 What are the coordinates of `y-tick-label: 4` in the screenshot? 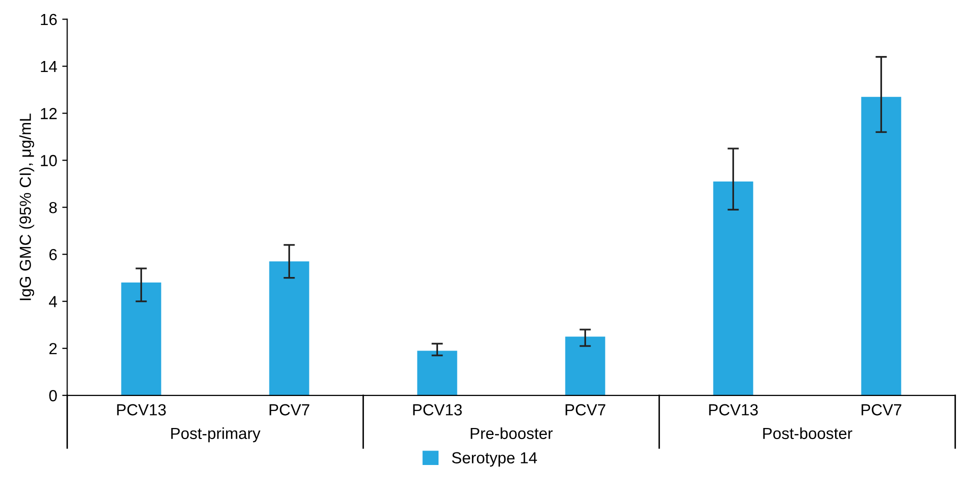 It's located at (53, 302).